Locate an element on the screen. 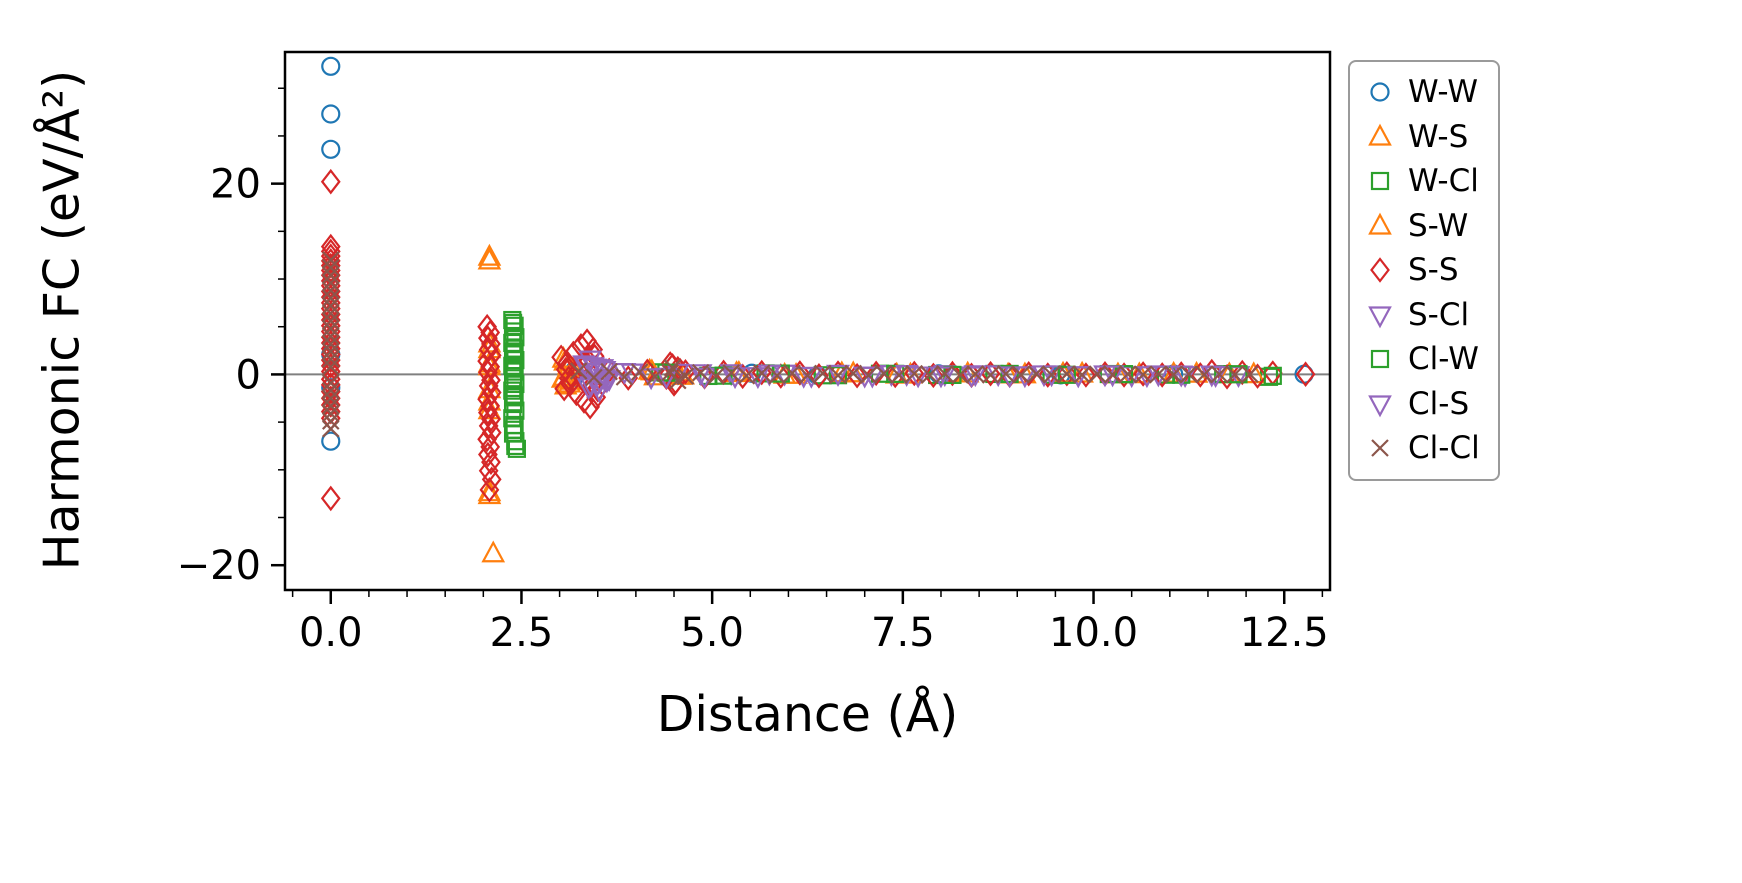 The height and width of the screenshot is (883, 1742). legend-label: W-W is located at coordinates (1443, 92).